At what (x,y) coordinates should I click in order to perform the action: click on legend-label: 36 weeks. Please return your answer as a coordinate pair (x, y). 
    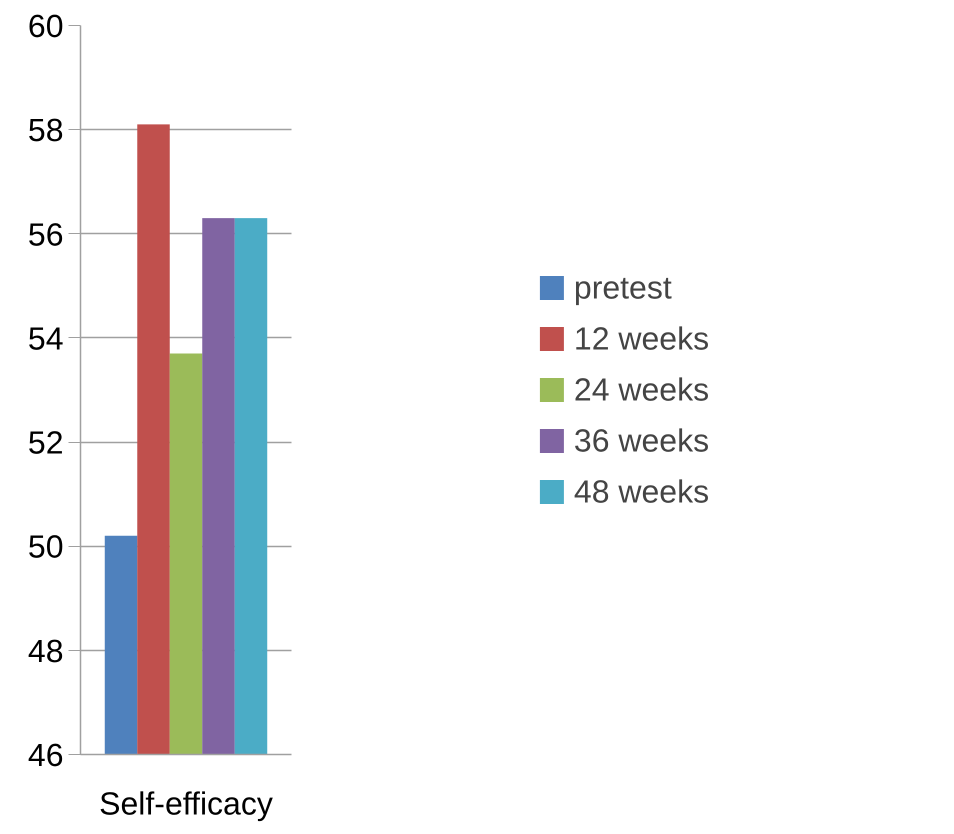
    Looking at the image, I should click on (642, 440).